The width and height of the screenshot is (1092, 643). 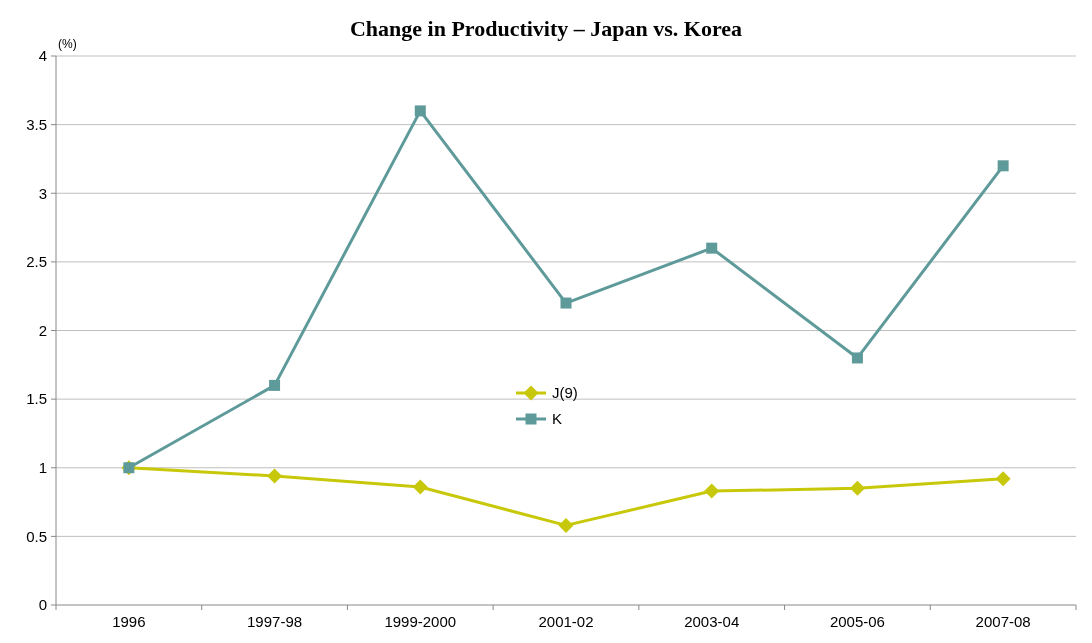 I want to click on x-tick-label: 2001-02, so click(x=566, y=621).